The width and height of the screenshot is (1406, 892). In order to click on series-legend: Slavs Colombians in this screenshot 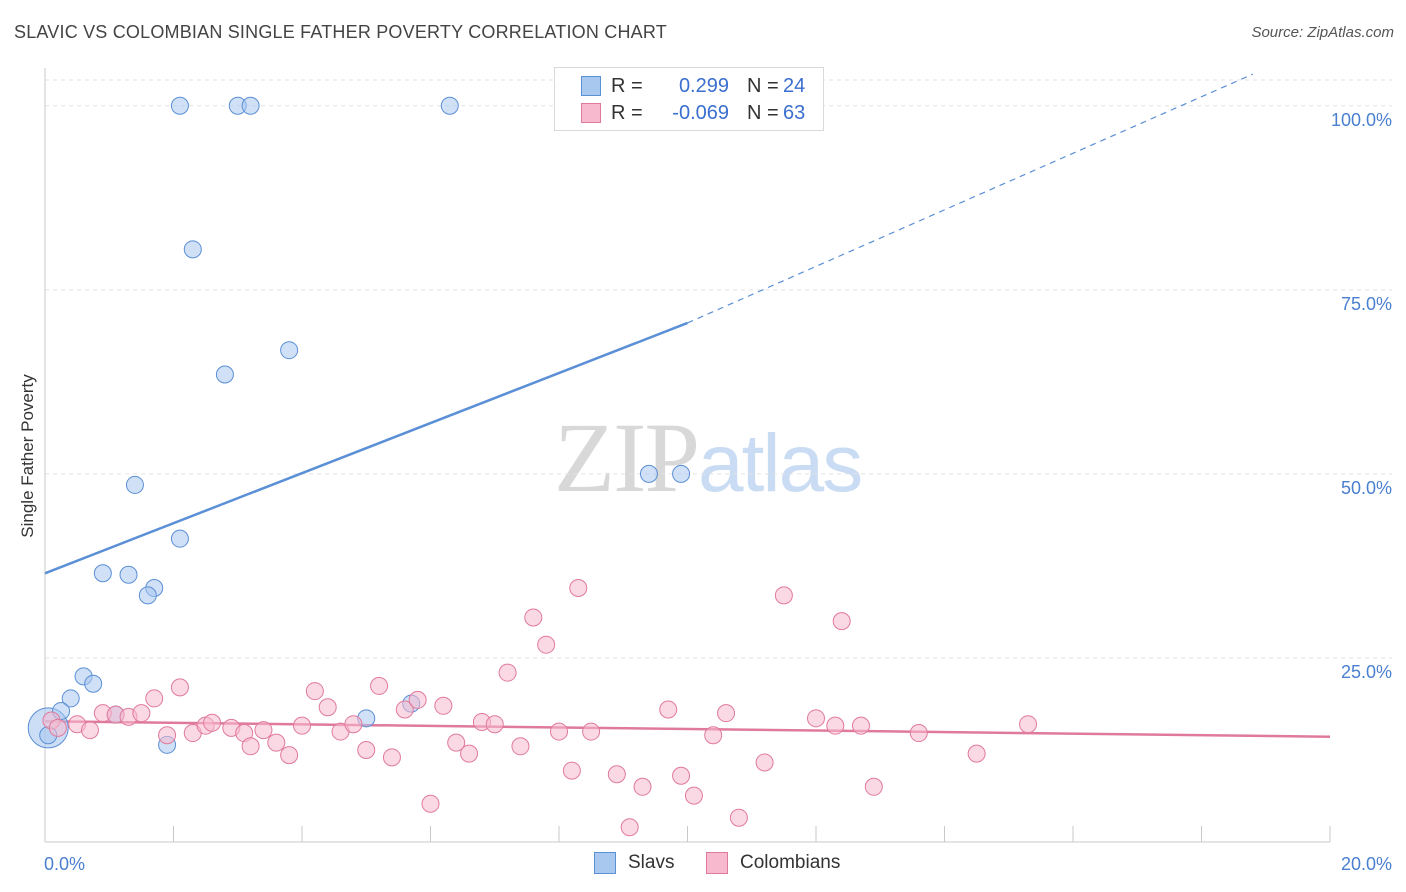, I will do `click(703, 865)`.